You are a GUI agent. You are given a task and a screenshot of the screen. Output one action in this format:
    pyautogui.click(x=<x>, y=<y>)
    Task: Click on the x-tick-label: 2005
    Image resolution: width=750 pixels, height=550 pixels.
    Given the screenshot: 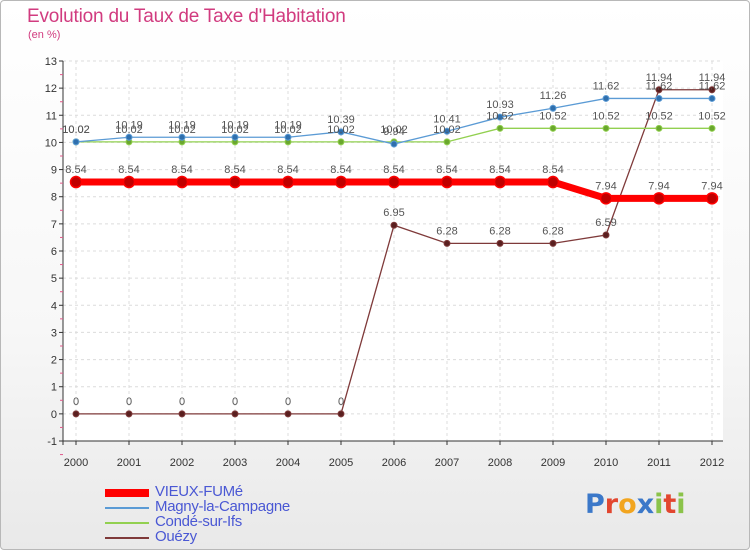 What is the action you would take?
    pyautogui.click(x=341, y=463)
    